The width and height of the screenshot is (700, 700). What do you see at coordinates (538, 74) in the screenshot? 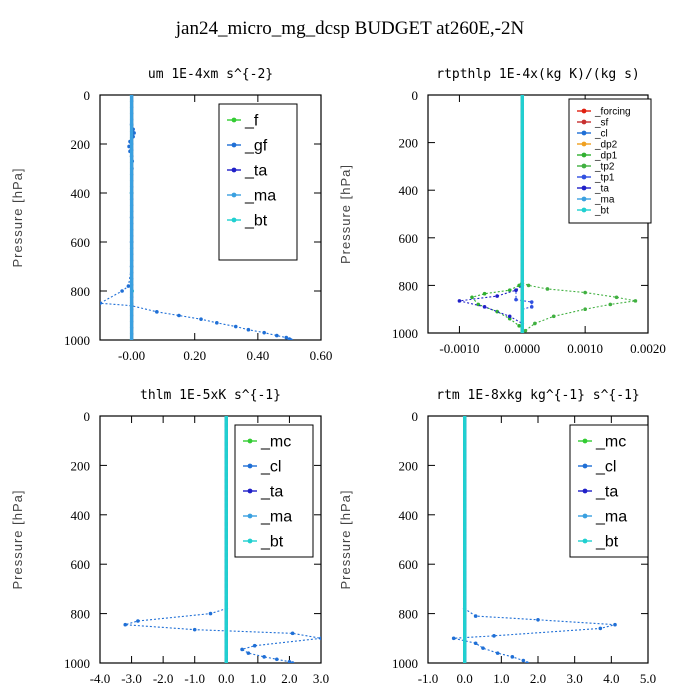
I see `panel-title: rtpthlp 1E-4x(kg K)/(kg s)` at bounding box center [538, 74].